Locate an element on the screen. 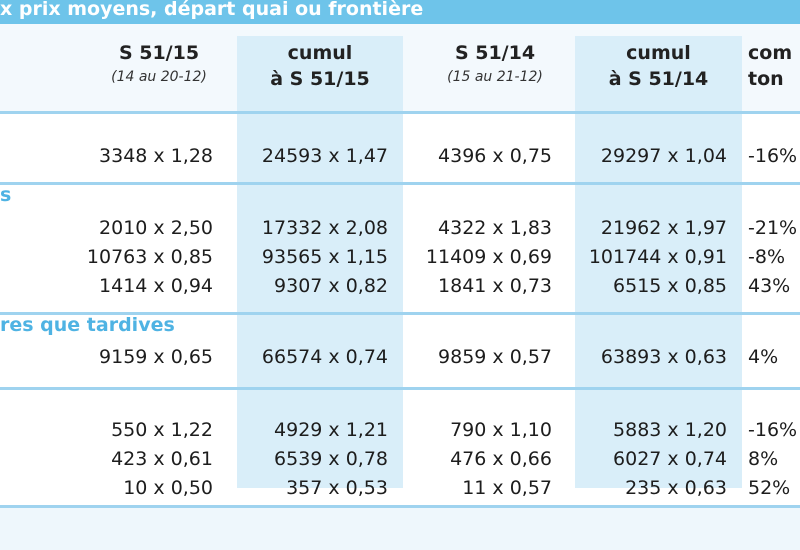 The width and height of the screenshot is (800, 550). header-comparison: com ton is located at coordinates (774, 66).